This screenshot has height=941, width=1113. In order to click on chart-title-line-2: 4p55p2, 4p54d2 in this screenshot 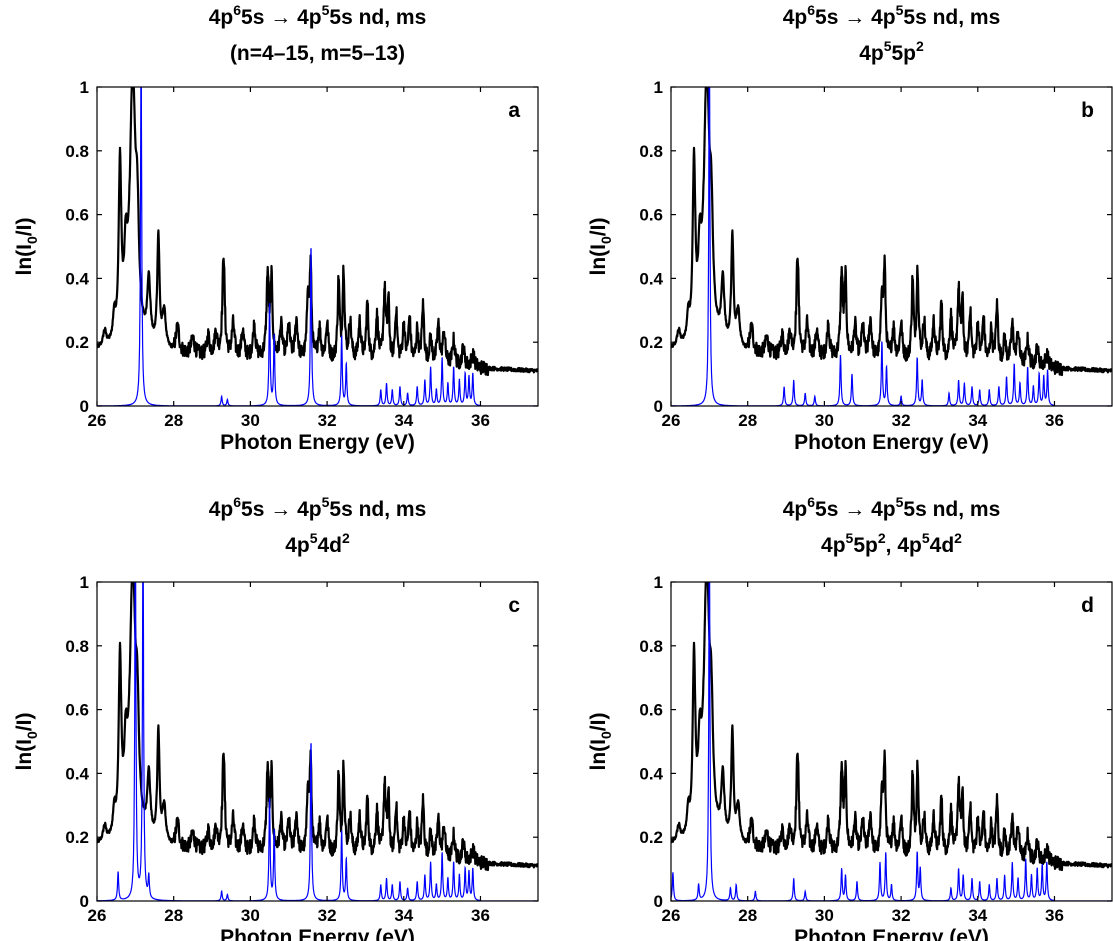, I will do `click(891, 543)`.